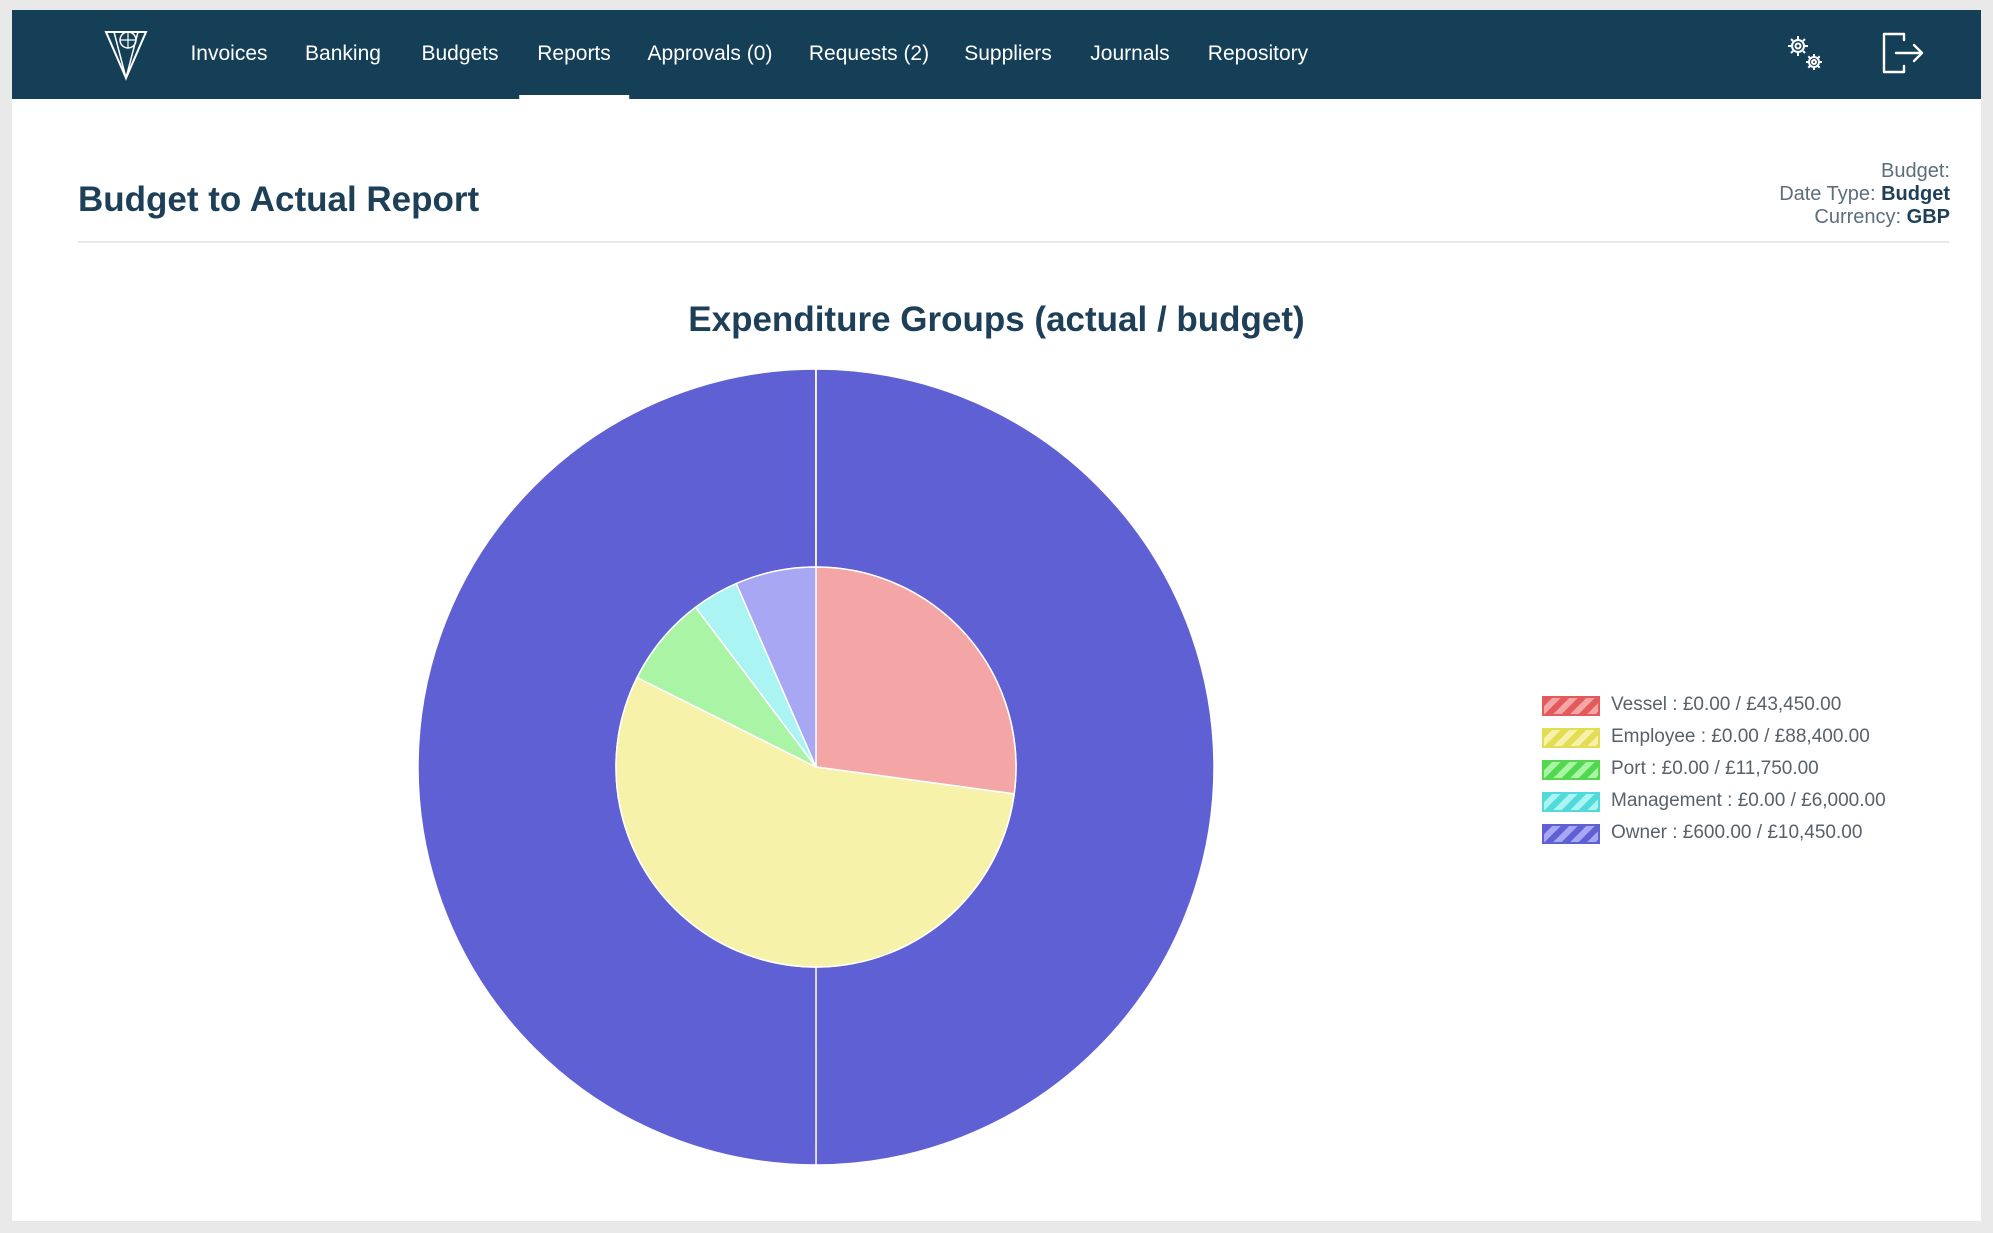 Image resolution: width=1993 pixels, height=1233 pixels. Describe the element at coordinates (279, 199) in the screenshot. I see `page-title: Budget to Actual Report` at that location.